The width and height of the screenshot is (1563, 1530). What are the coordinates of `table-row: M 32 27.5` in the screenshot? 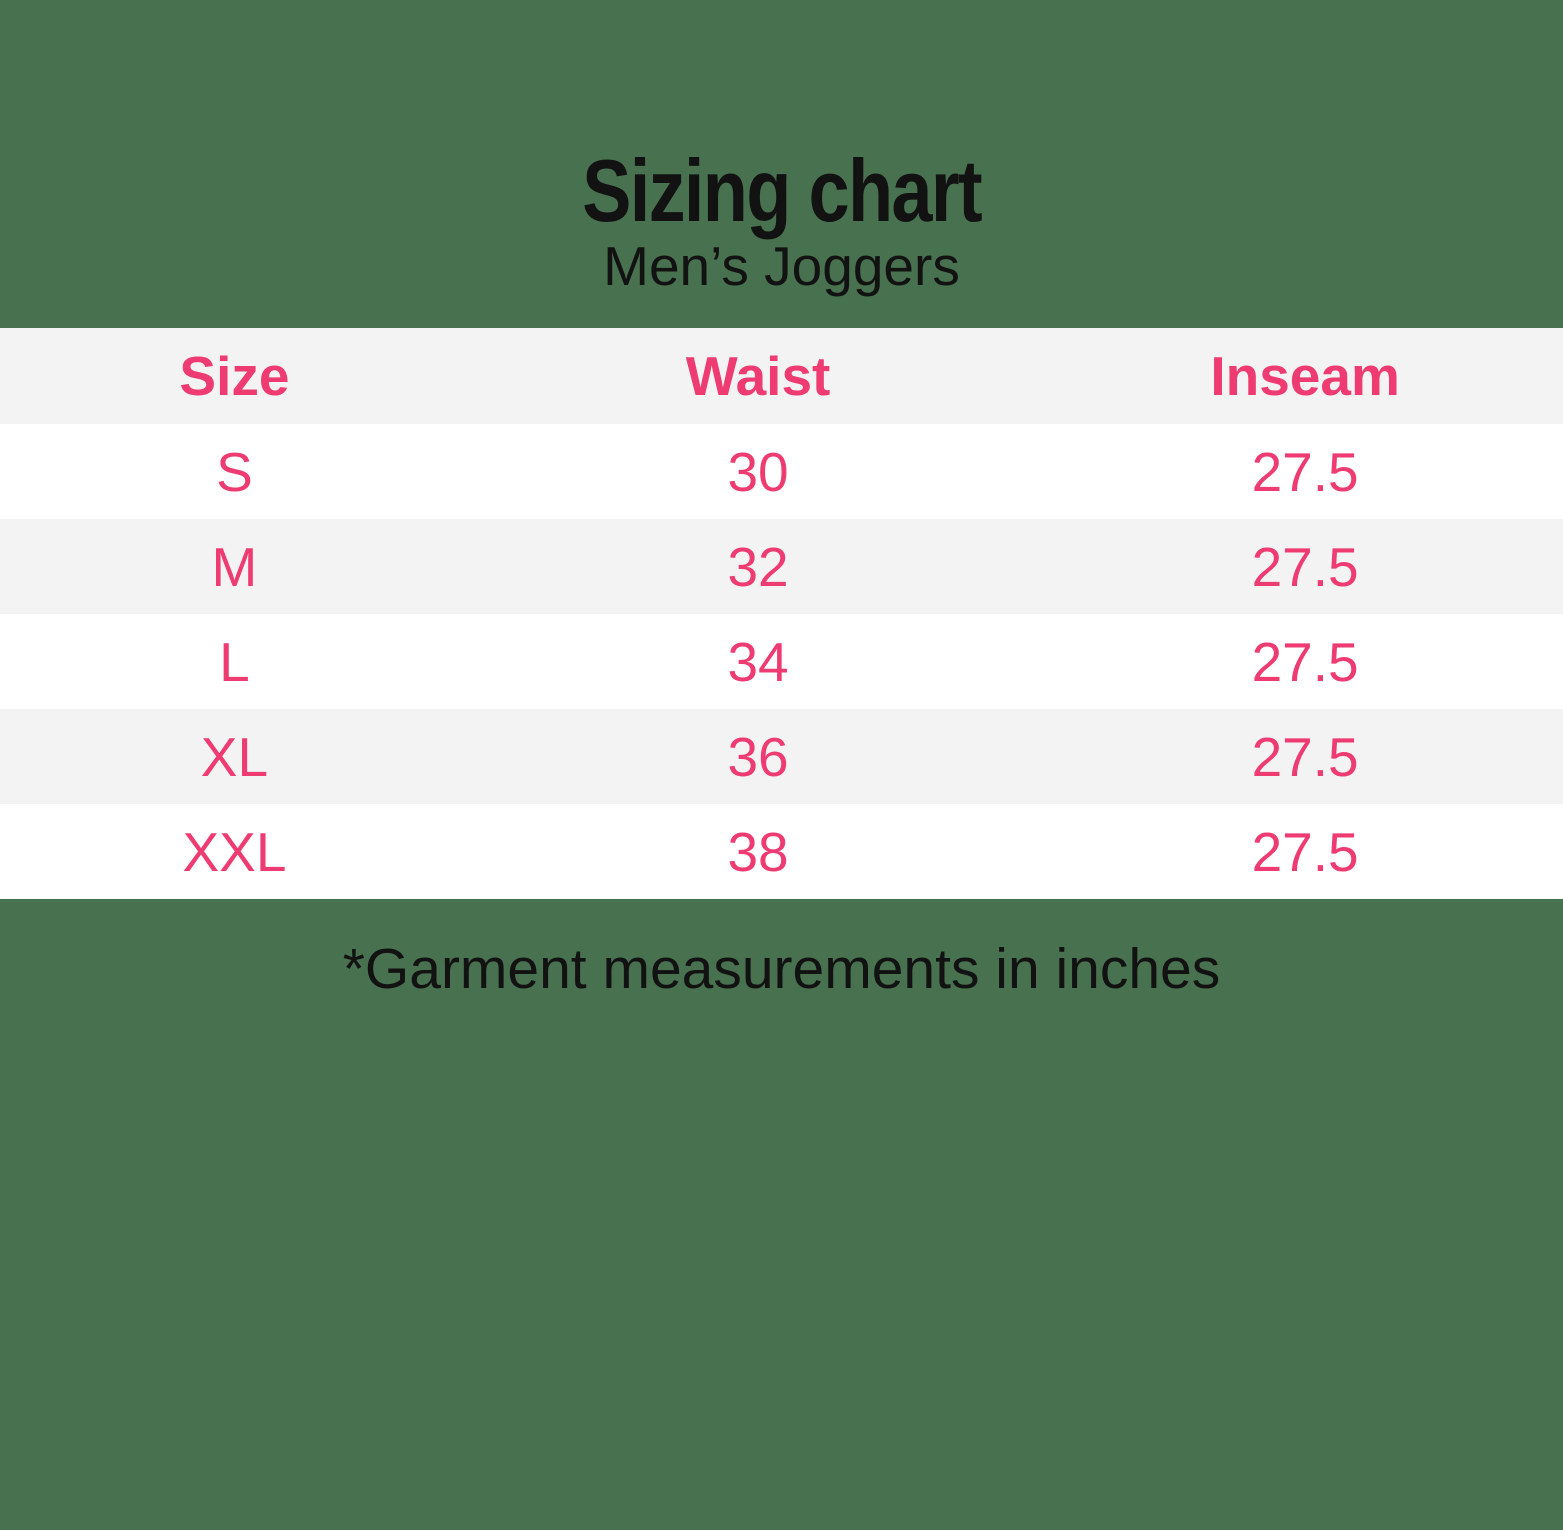 It's located at (781, 566).